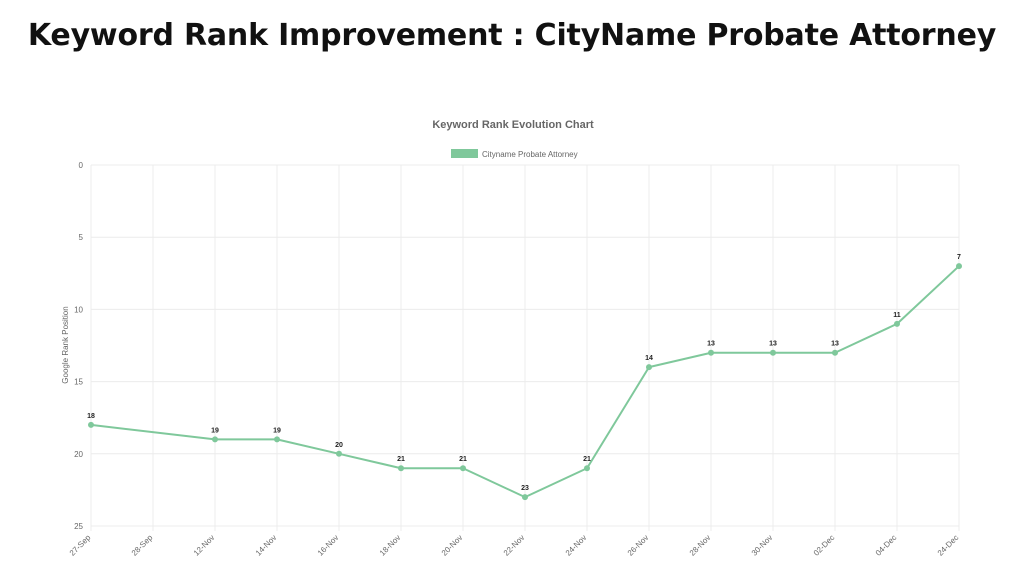 The image size is (1024, 576). Describe the element at coordinates (959, 257) in the screenshot. I see `data-label: 7` at that location.